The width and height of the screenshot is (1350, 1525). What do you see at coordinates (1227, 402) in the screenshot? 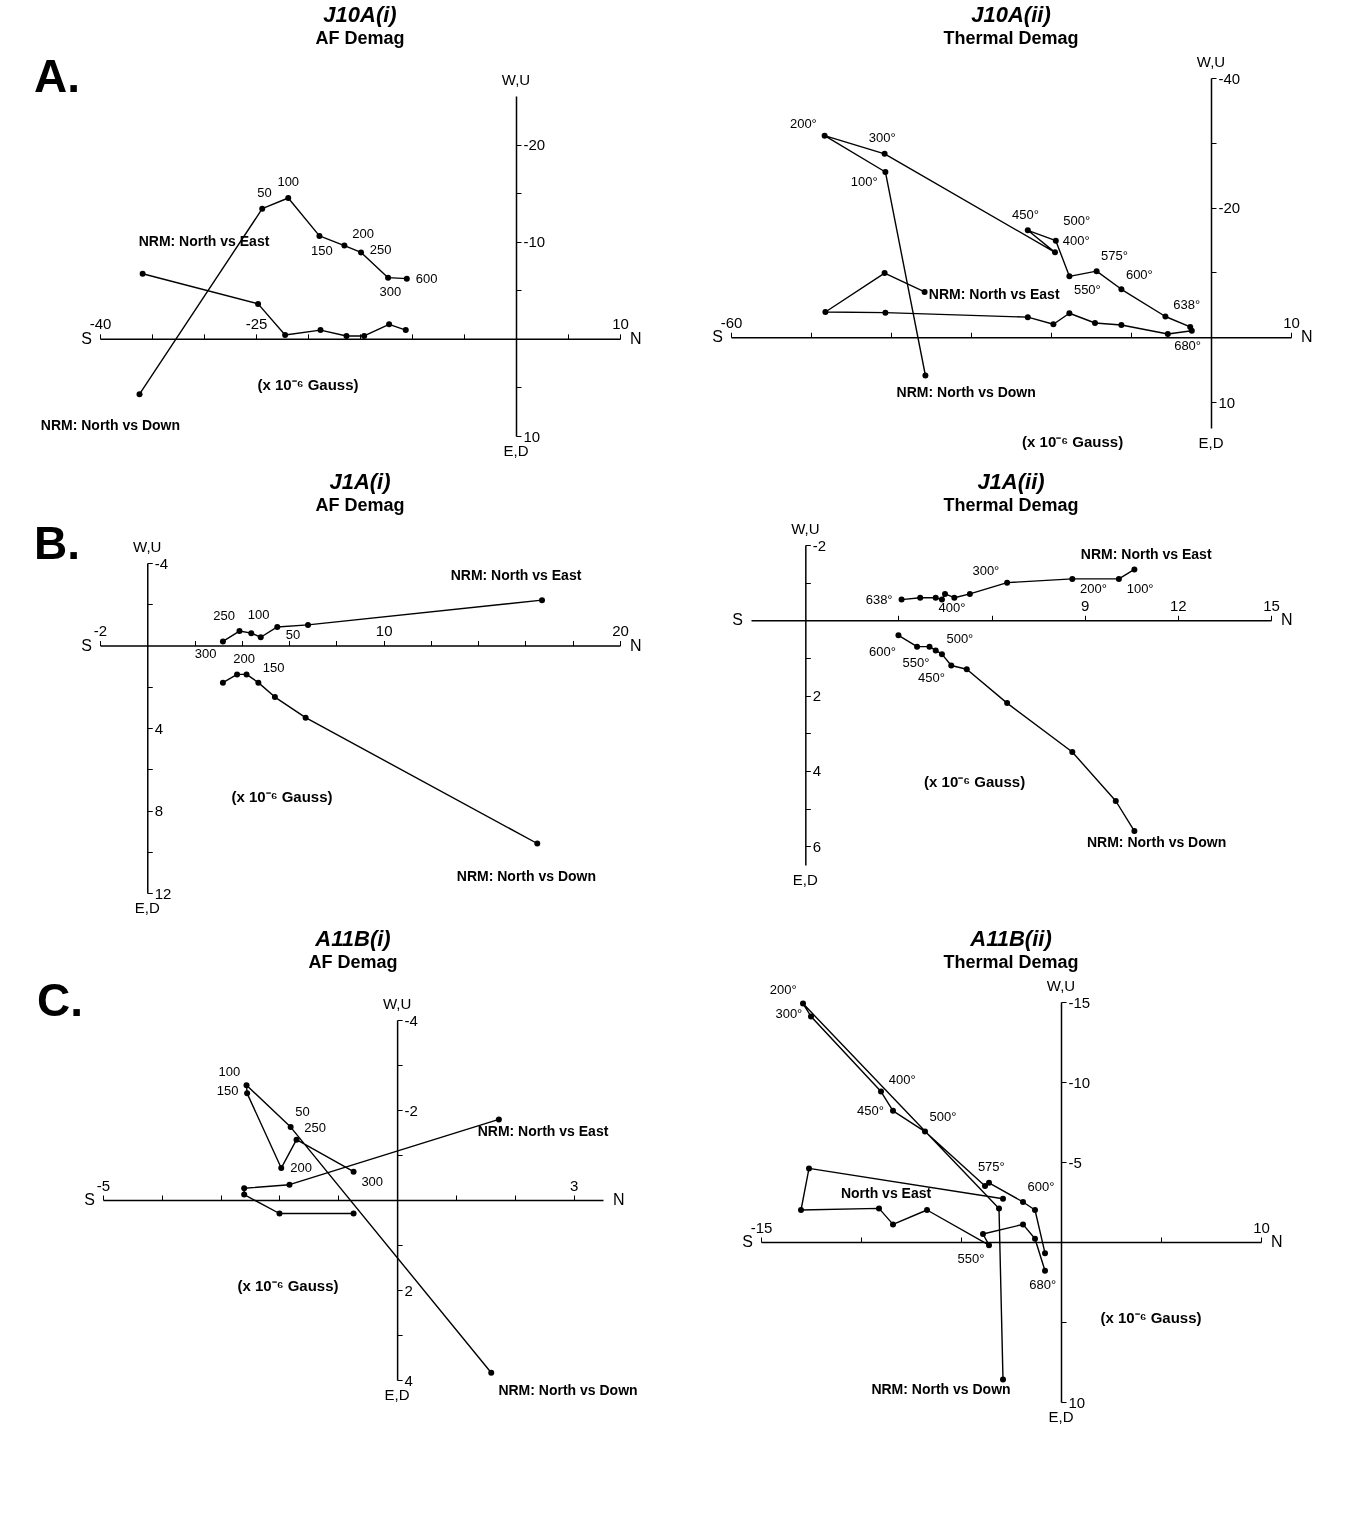
I see `y-tick-label: 10` at bounding box center [1227, 402].